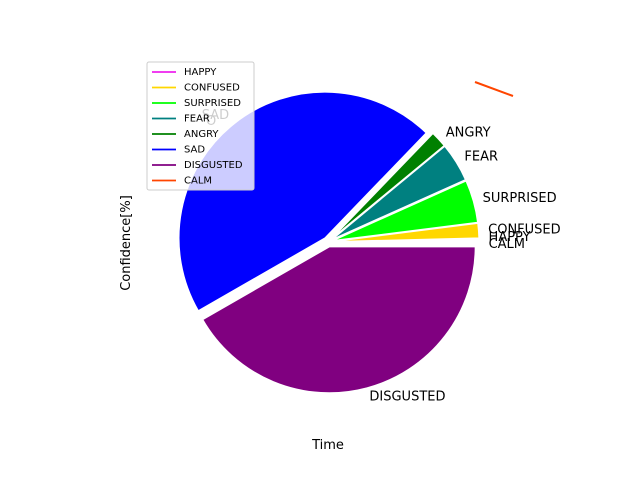 Image resolution: width=640 pixels, height=480 pixels. Describe the element at coordinates (200, 72) in the screenshot. I see `legend-label-happy: HAPPY` at that location.